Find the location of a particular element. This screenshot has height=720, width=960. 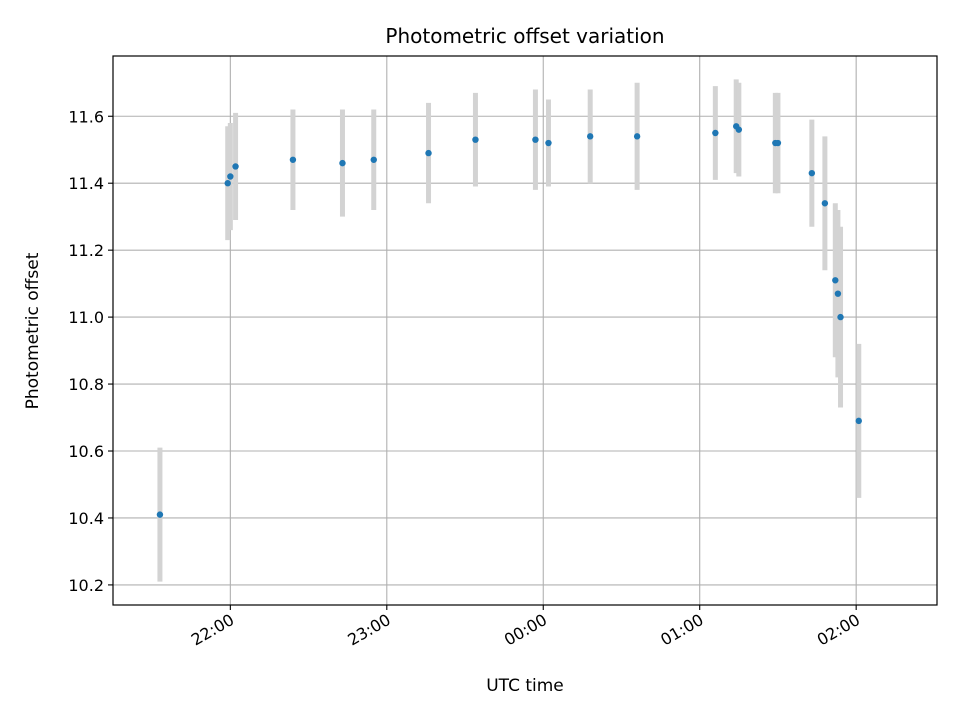

y-tick-label: 11.4 is located at coordinates (86, 183).